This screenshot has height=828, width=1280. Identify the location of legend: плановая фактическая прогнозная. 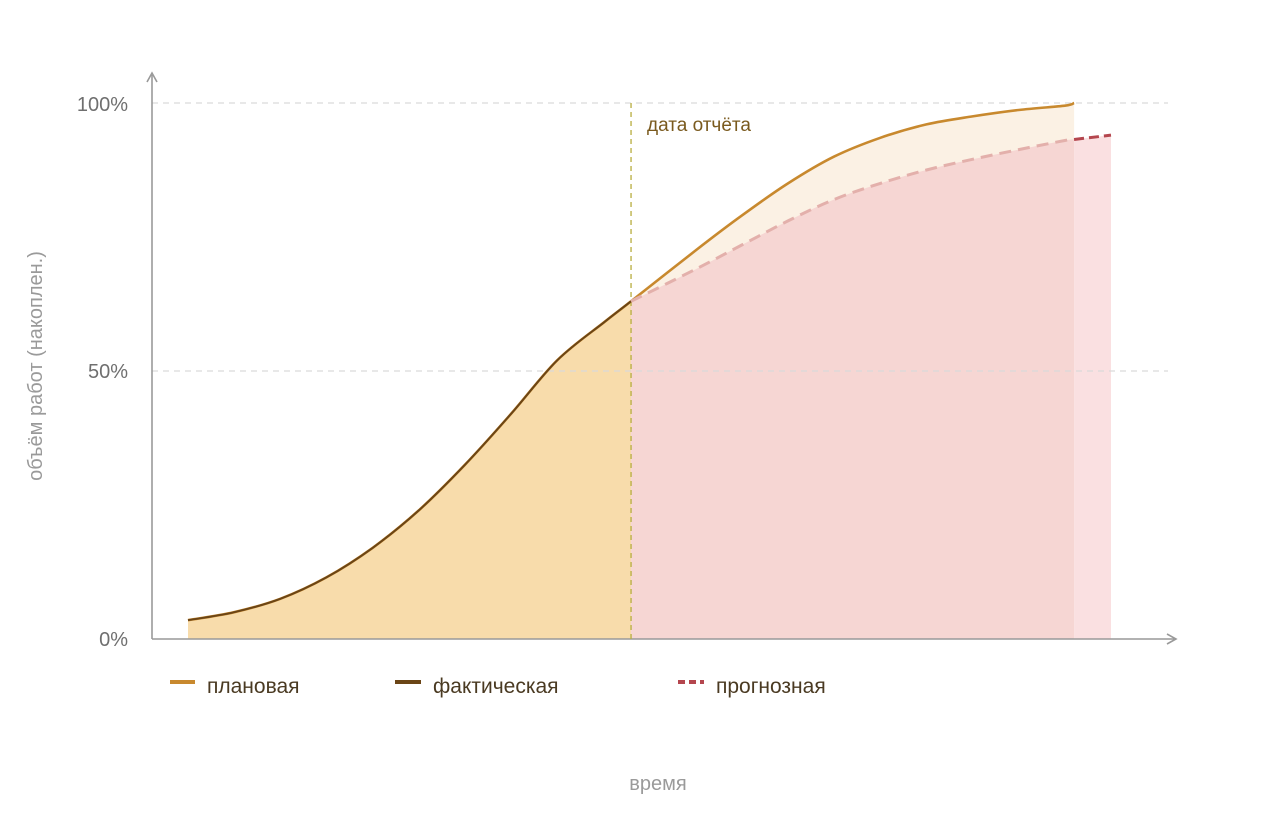
(498, 686).